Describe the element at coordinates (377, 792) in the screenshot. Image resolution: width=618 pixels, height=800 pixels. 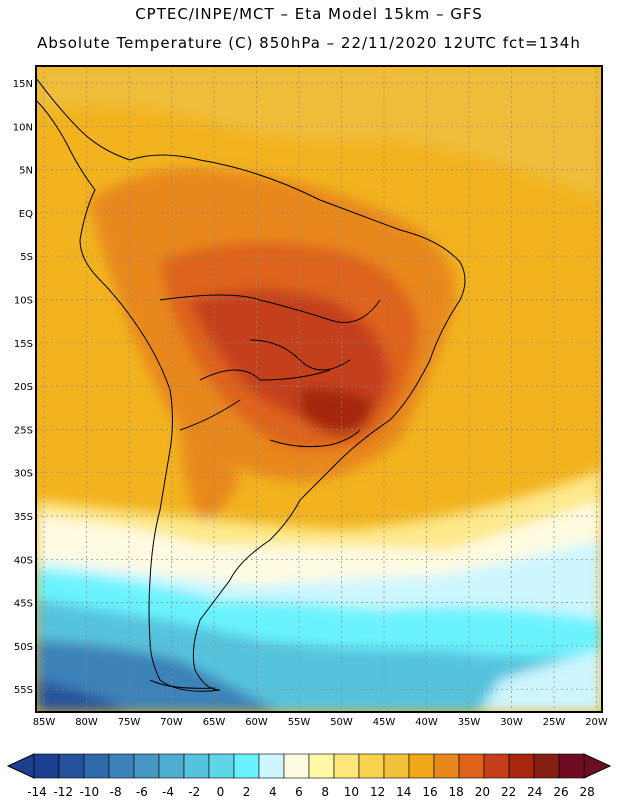
I see `colorbar-label: 12` at that location.